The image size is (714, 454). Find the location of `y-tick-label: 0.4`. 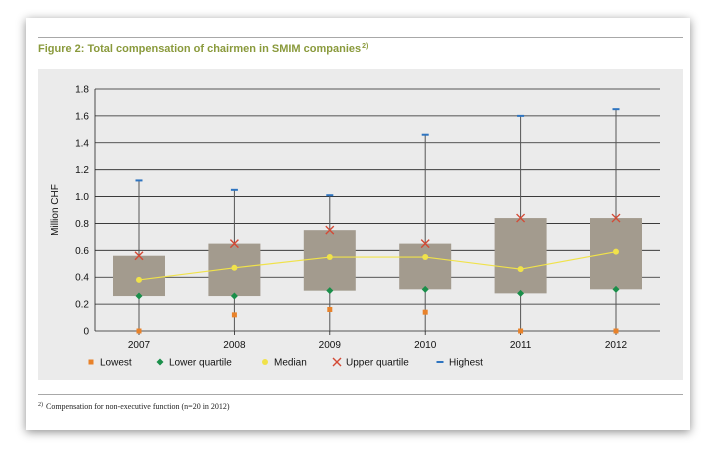

y-tick-label: 0.4 is located at coordinates (82, 278).